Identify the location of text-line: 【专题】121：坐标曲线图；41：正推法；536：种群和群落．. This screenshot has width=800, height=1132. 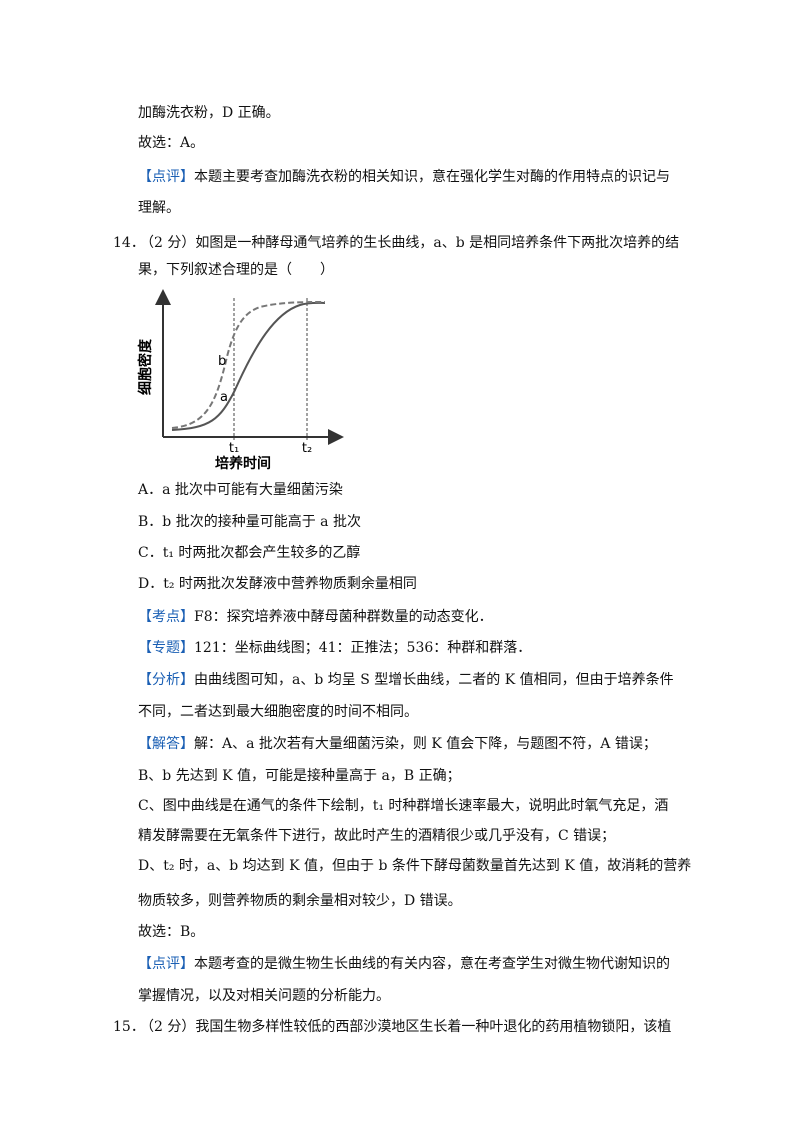
(334, 648).